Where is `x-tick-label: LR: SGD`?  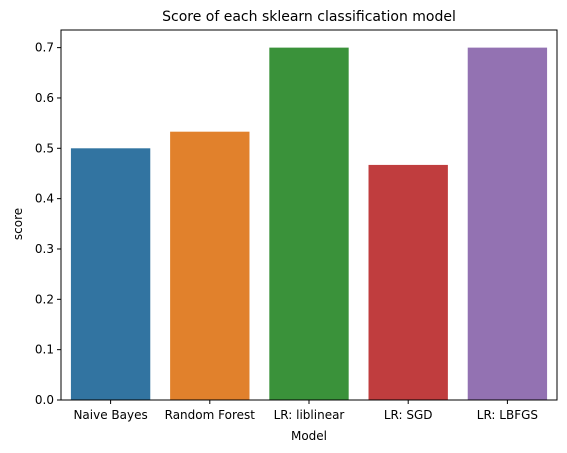 x-tick-label: LR: SGD is located at coordinates (408, 415).